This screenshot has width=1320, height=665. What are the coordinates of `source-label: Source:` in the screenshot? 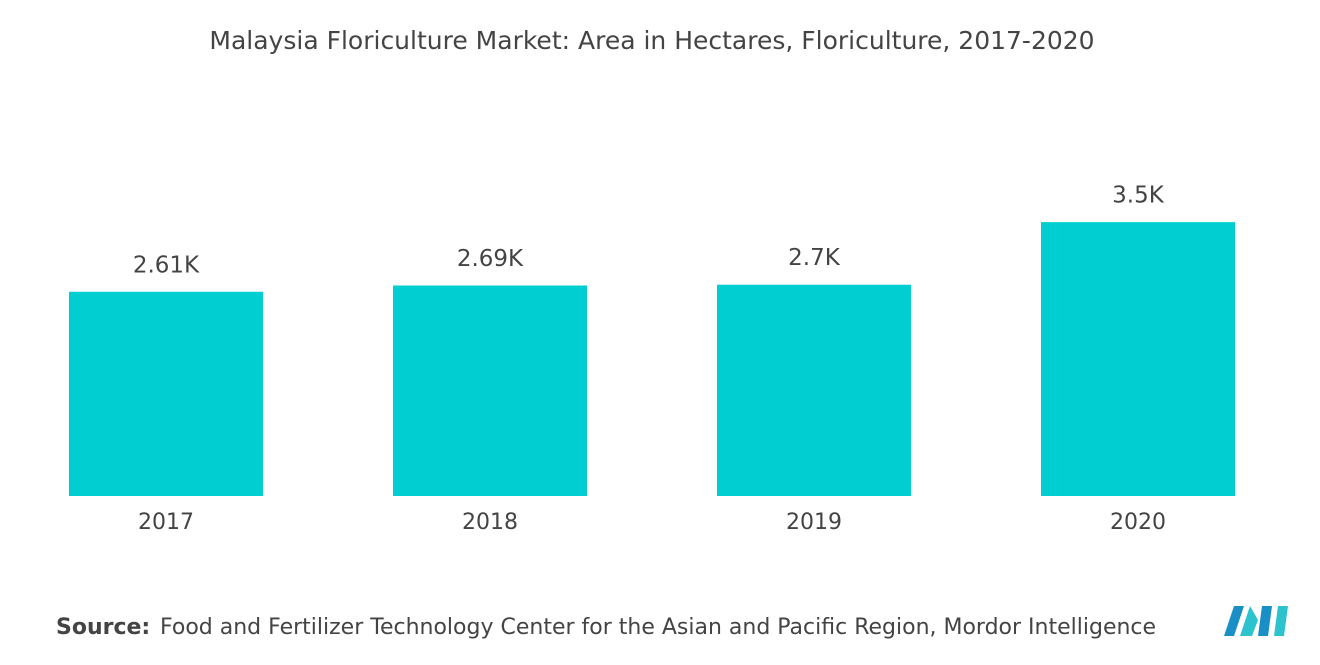 It's located at (103, 627).